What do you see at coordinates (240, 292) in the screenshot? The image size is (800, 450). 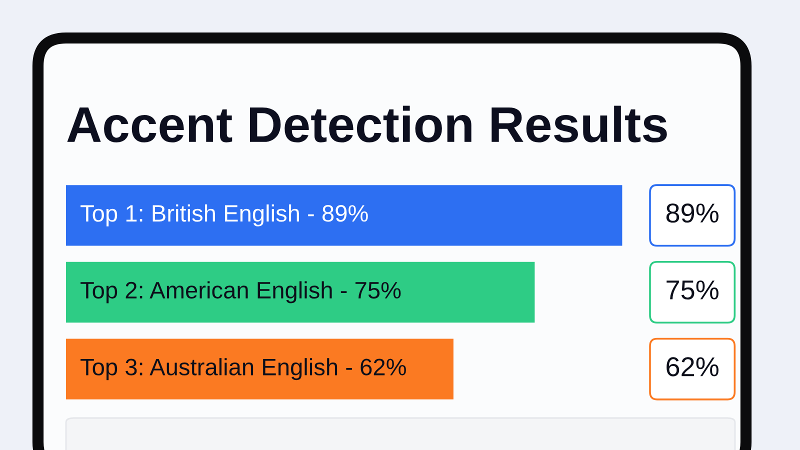 I see `y-tick-label: Top 2: American English - 75%` at bounding box center [240, 292].